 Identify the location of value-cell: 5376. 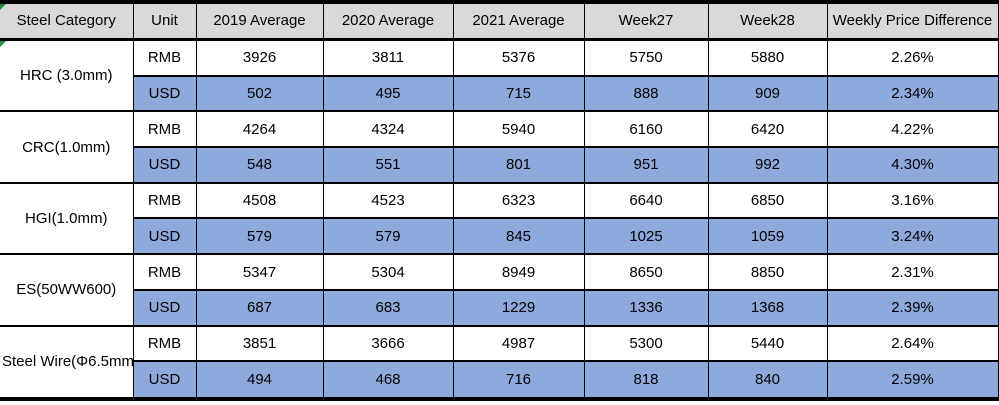
(518, 57).